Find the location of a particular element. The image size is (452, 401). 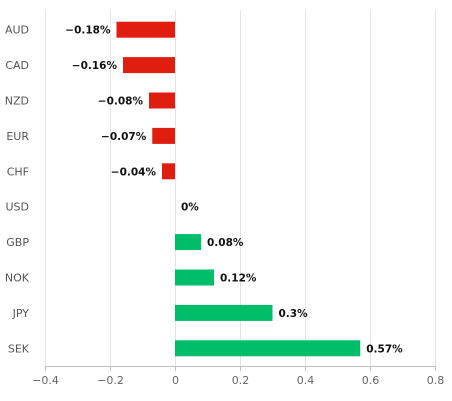

x-tick-label-1: −0.2 is located at coordinates (110, 380).